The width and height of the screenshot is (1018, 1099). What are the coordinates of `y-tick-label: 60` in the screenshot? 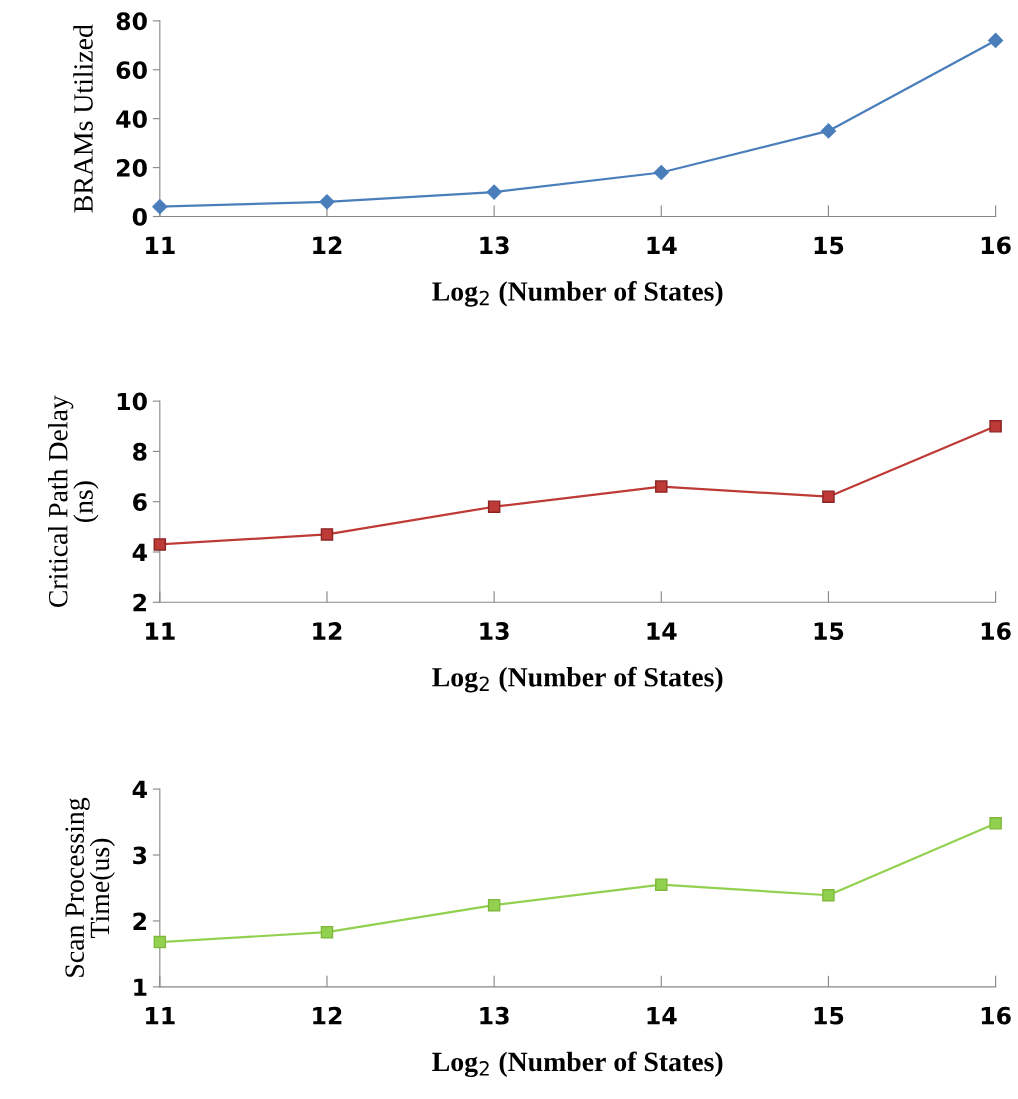 It's located at (131, 70).